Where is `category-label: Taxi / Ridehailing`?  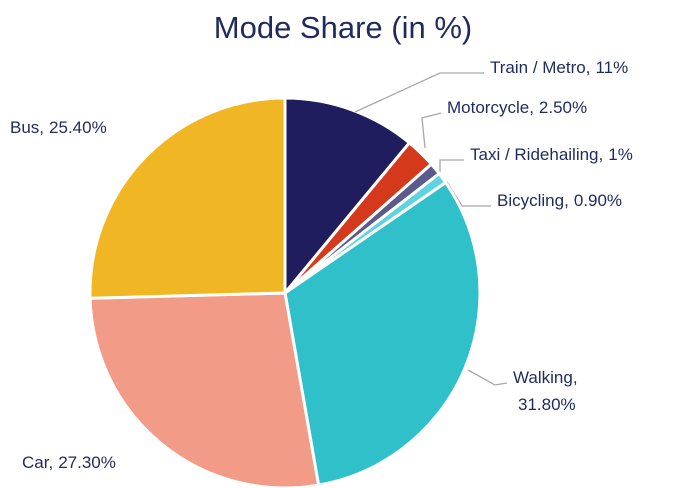 category-label: Taxi / Ridehailing is located at coordinates (534, 154).